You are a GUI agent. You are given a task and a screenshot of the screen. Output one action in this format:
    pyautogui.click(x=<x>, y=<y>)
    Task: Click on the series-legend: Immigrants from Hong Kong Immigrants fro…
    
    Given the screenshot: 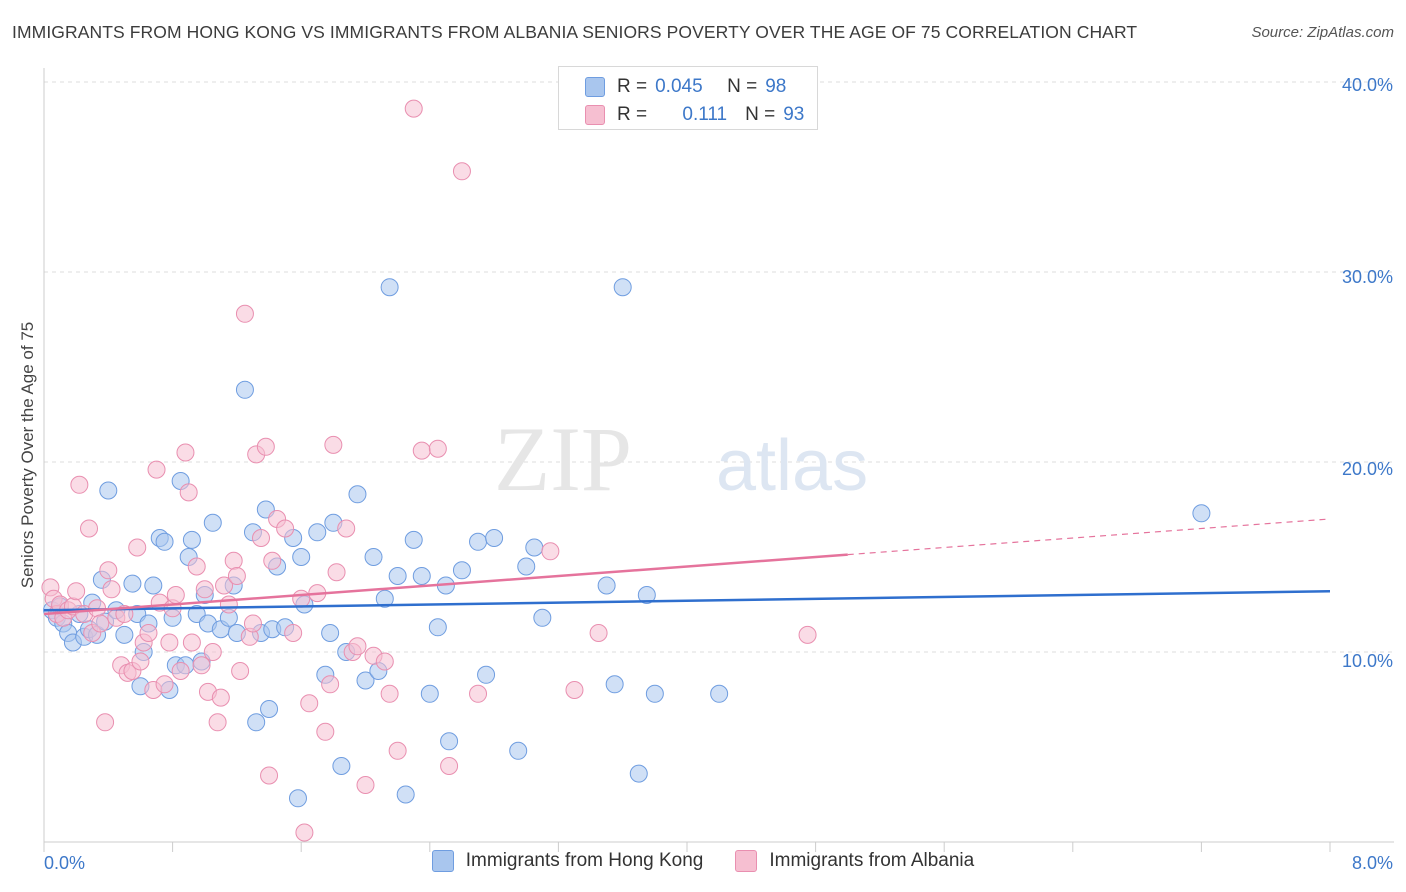 What is the action you would take?
    pyautogui.click(x=703, y=861)
    